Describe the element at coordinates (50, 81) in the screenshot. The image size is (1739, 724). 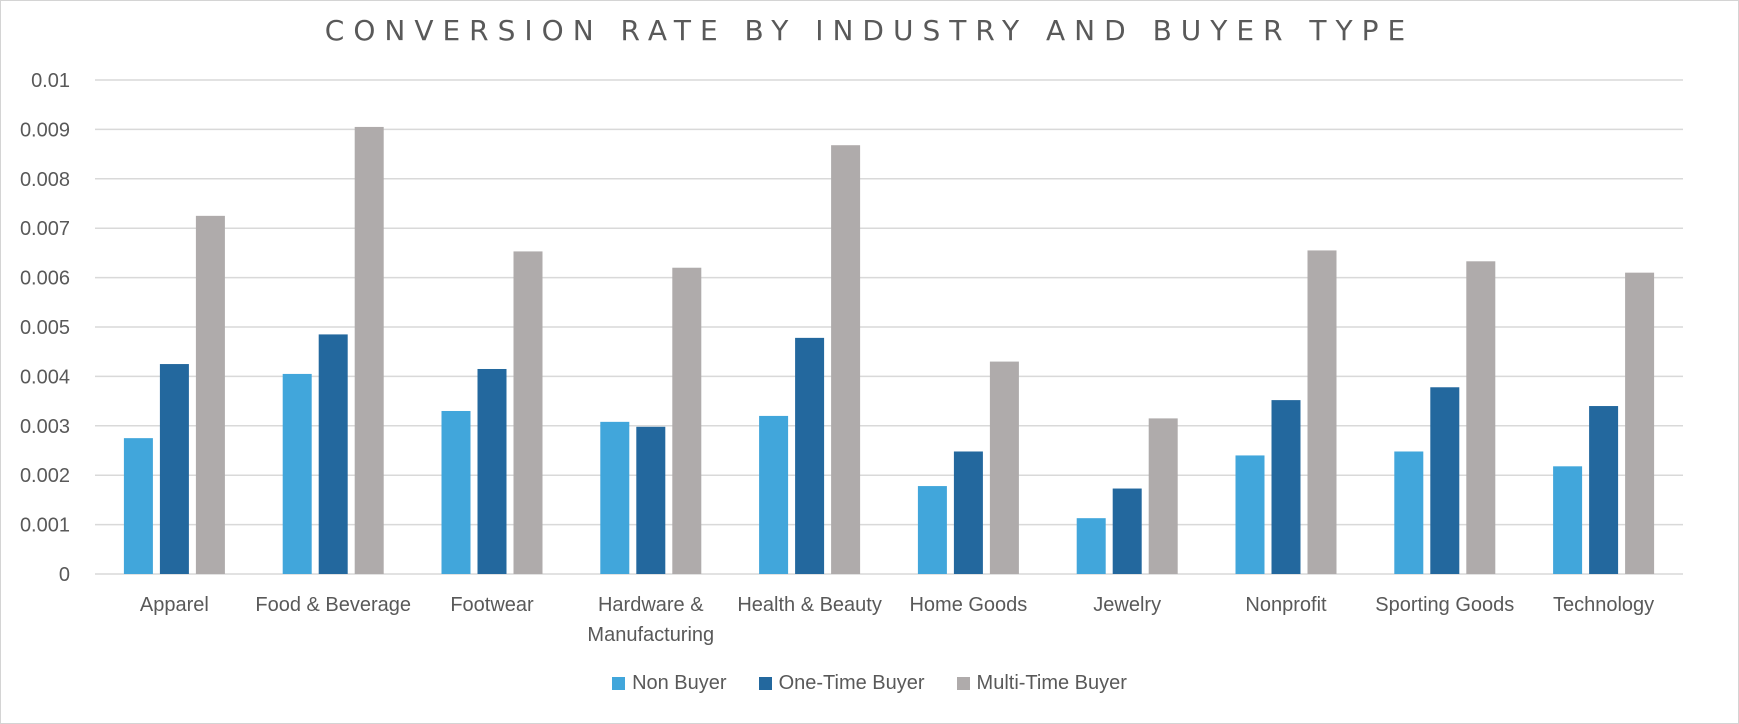
I see `y-tick-label: 0.01` at that location.